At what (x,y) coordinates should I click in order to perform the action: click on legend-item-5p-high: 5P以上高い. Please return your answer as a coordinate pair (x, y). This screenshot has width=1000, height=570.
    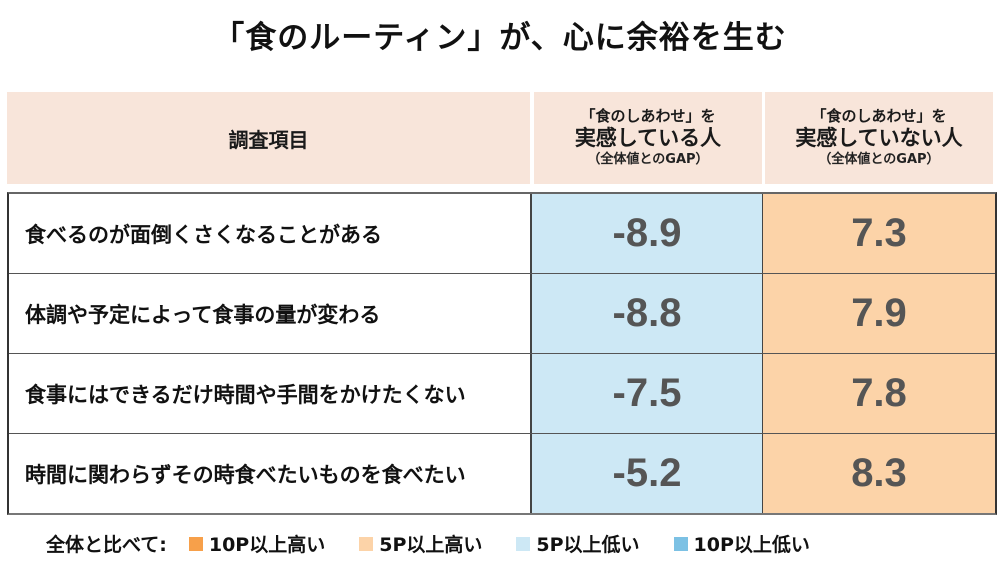
    Looking at the image, I should click on (420, 543).